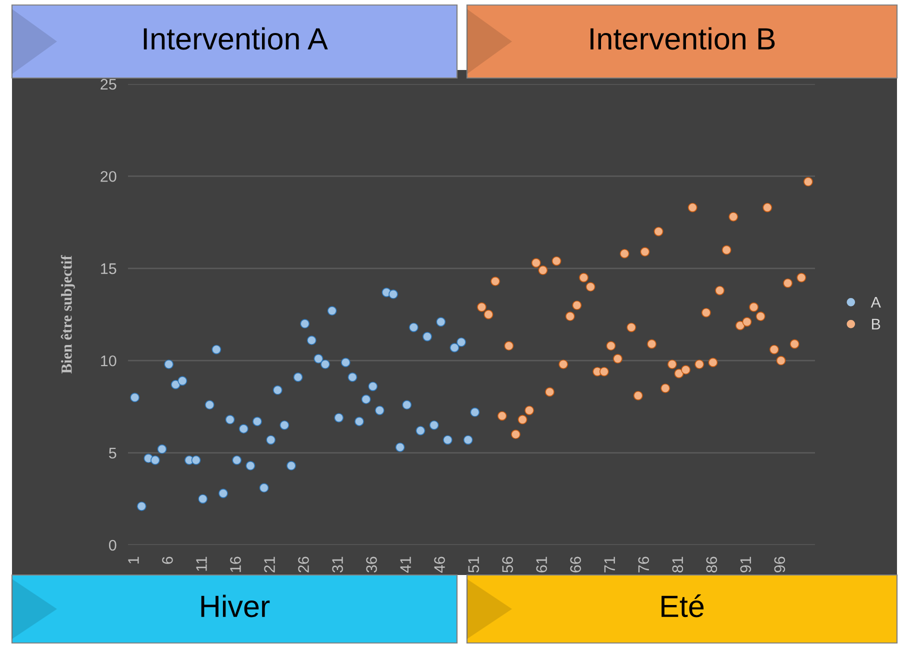  What do you see at coordinates (683, 606) in the screenshot?
I see `text: Eté` at bounding box center [683, 606].